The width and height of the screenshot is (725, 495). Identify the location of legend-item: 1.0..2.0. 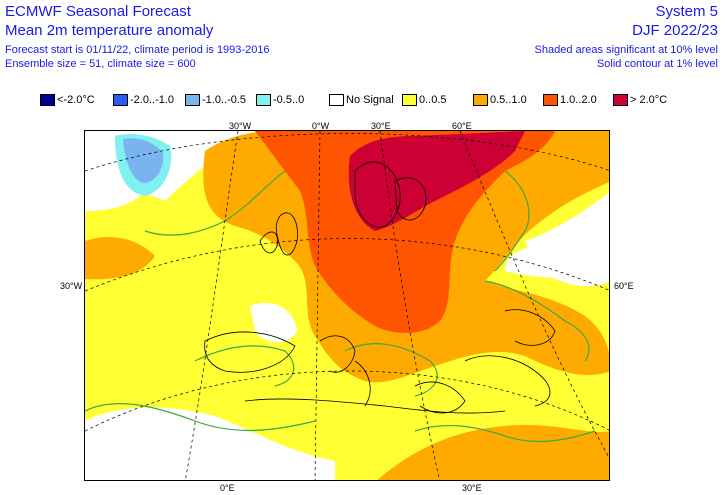
(570, 100).